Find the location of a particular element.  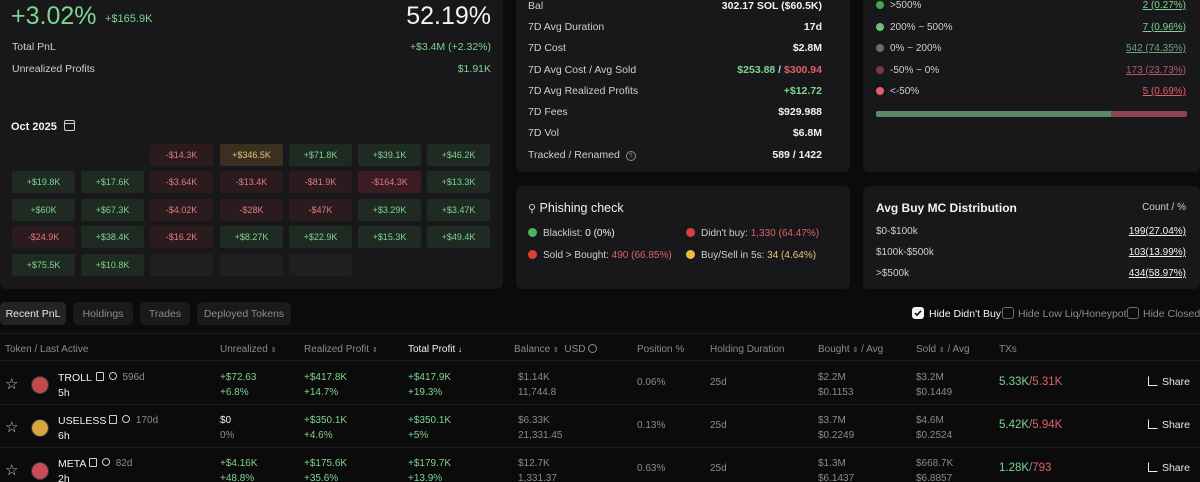

col-holding: Holding Duration is located at coordinates (747, 349).